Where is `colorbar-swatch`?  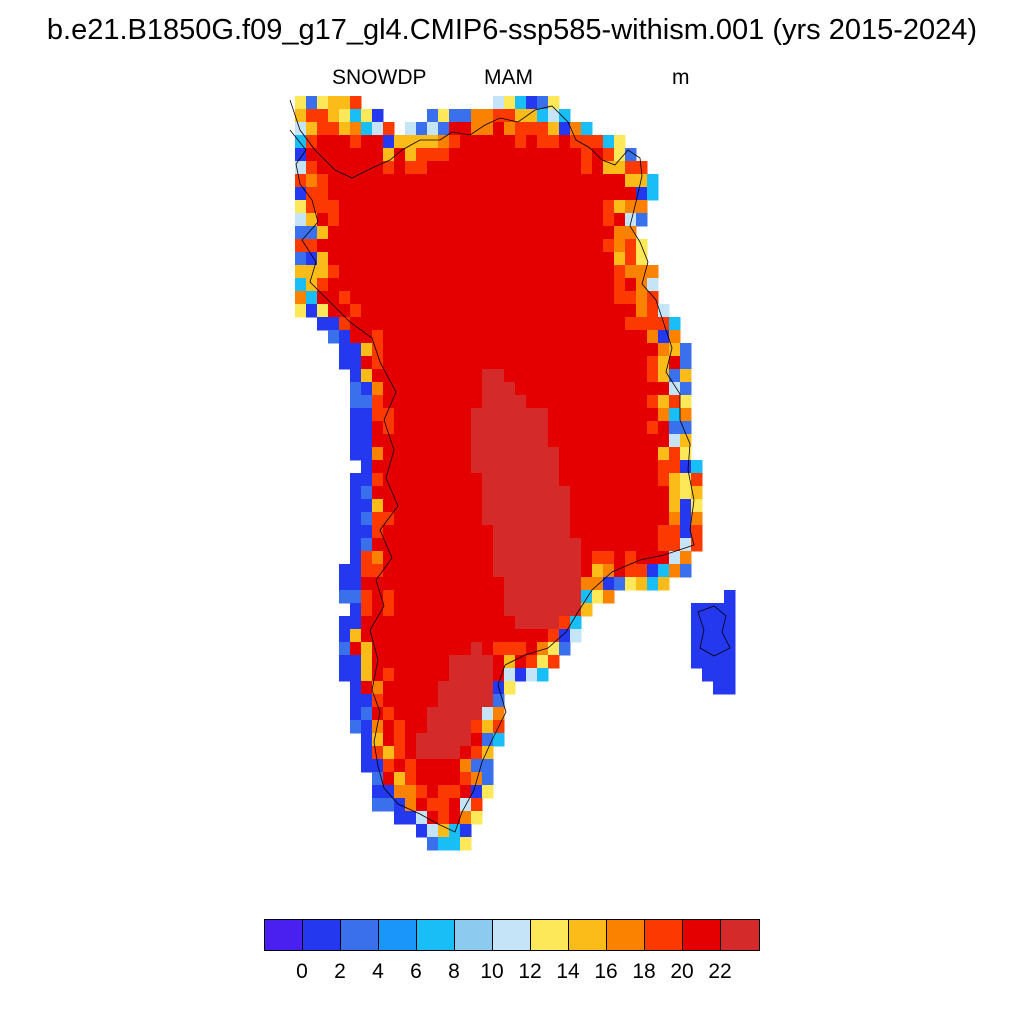
colorbar-swatch is located at coordinates (284, 935).